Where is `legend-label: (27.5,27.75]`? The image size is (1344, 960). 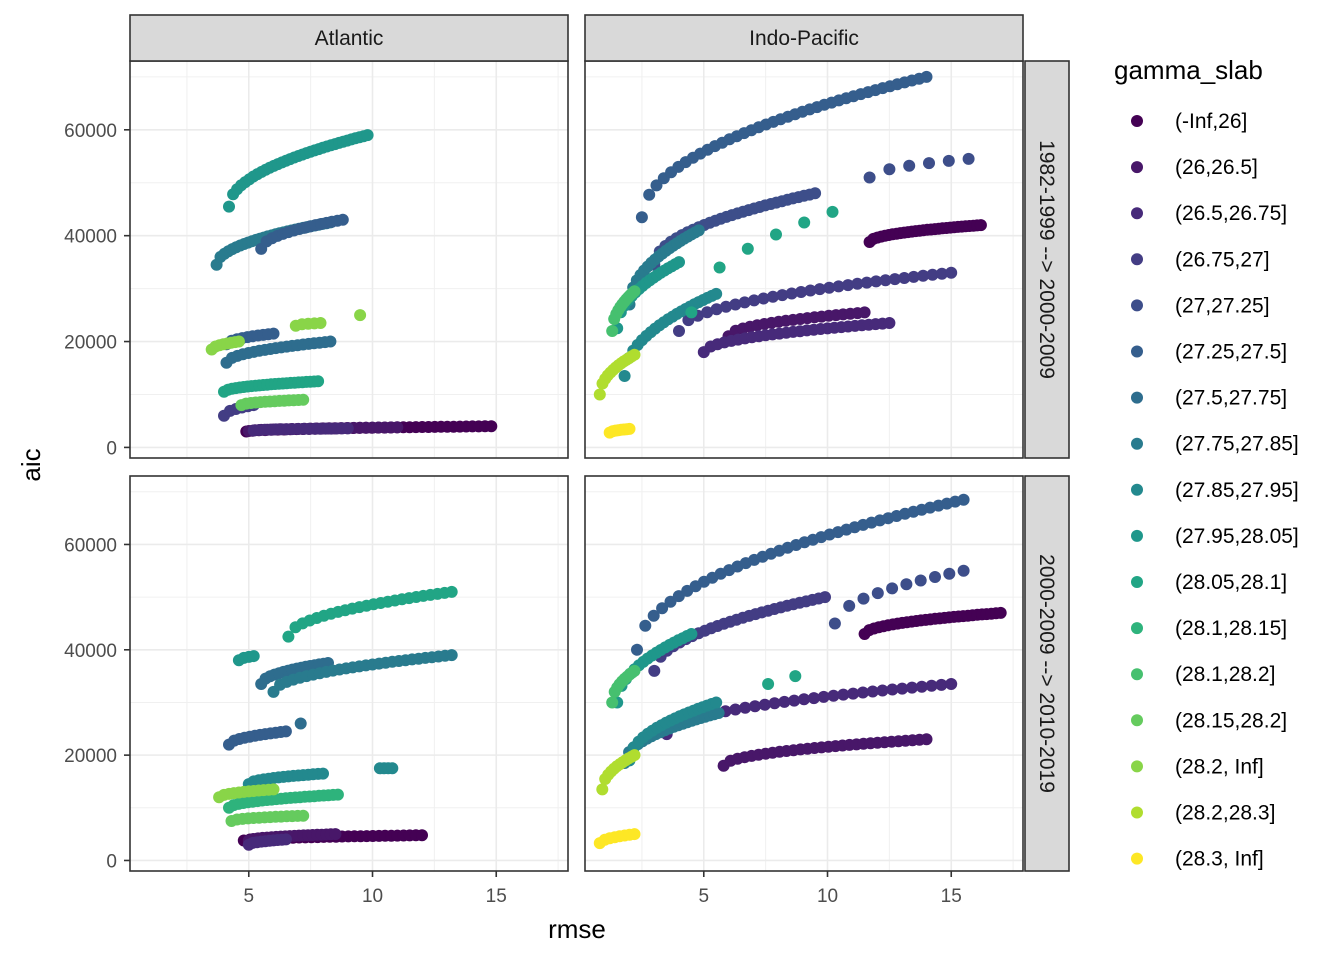 legend-label: (27.5,27.75] is located at coordinates (1231, 398).